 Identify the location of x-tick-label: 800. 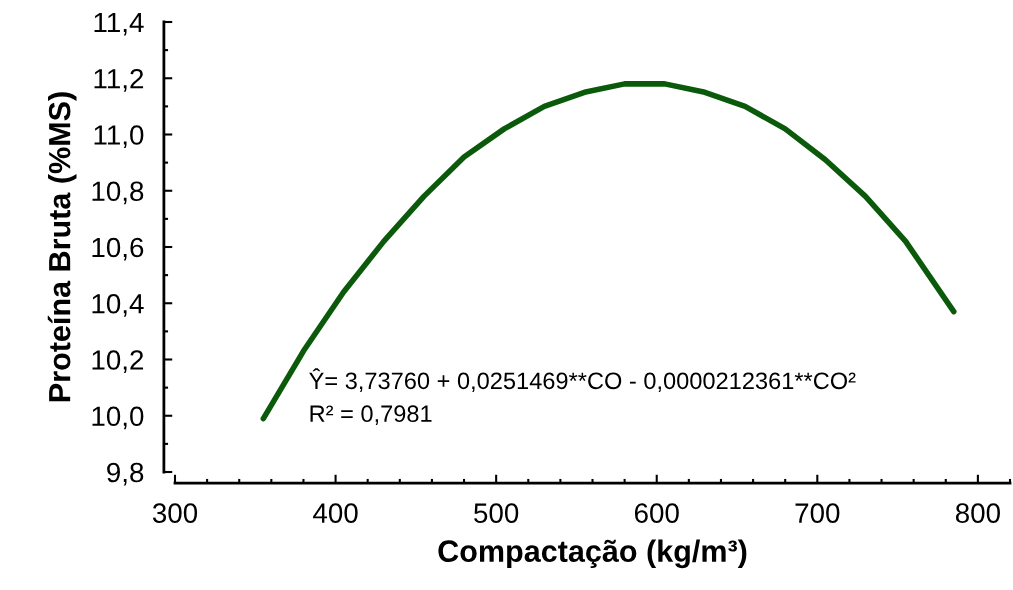
(977, 513).